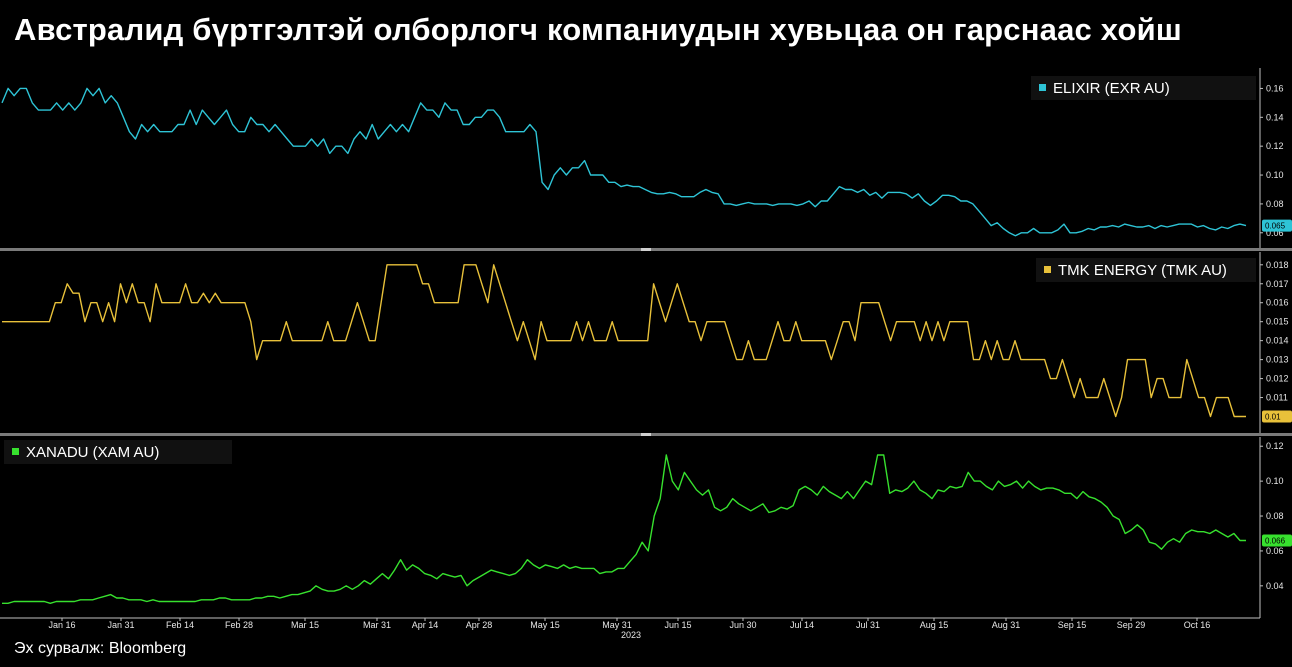 The image size is (1292, 667). Describe the element at coordinates (1277, 360) in the screenshot. I see `y-tick-label: 0.013` at that location.